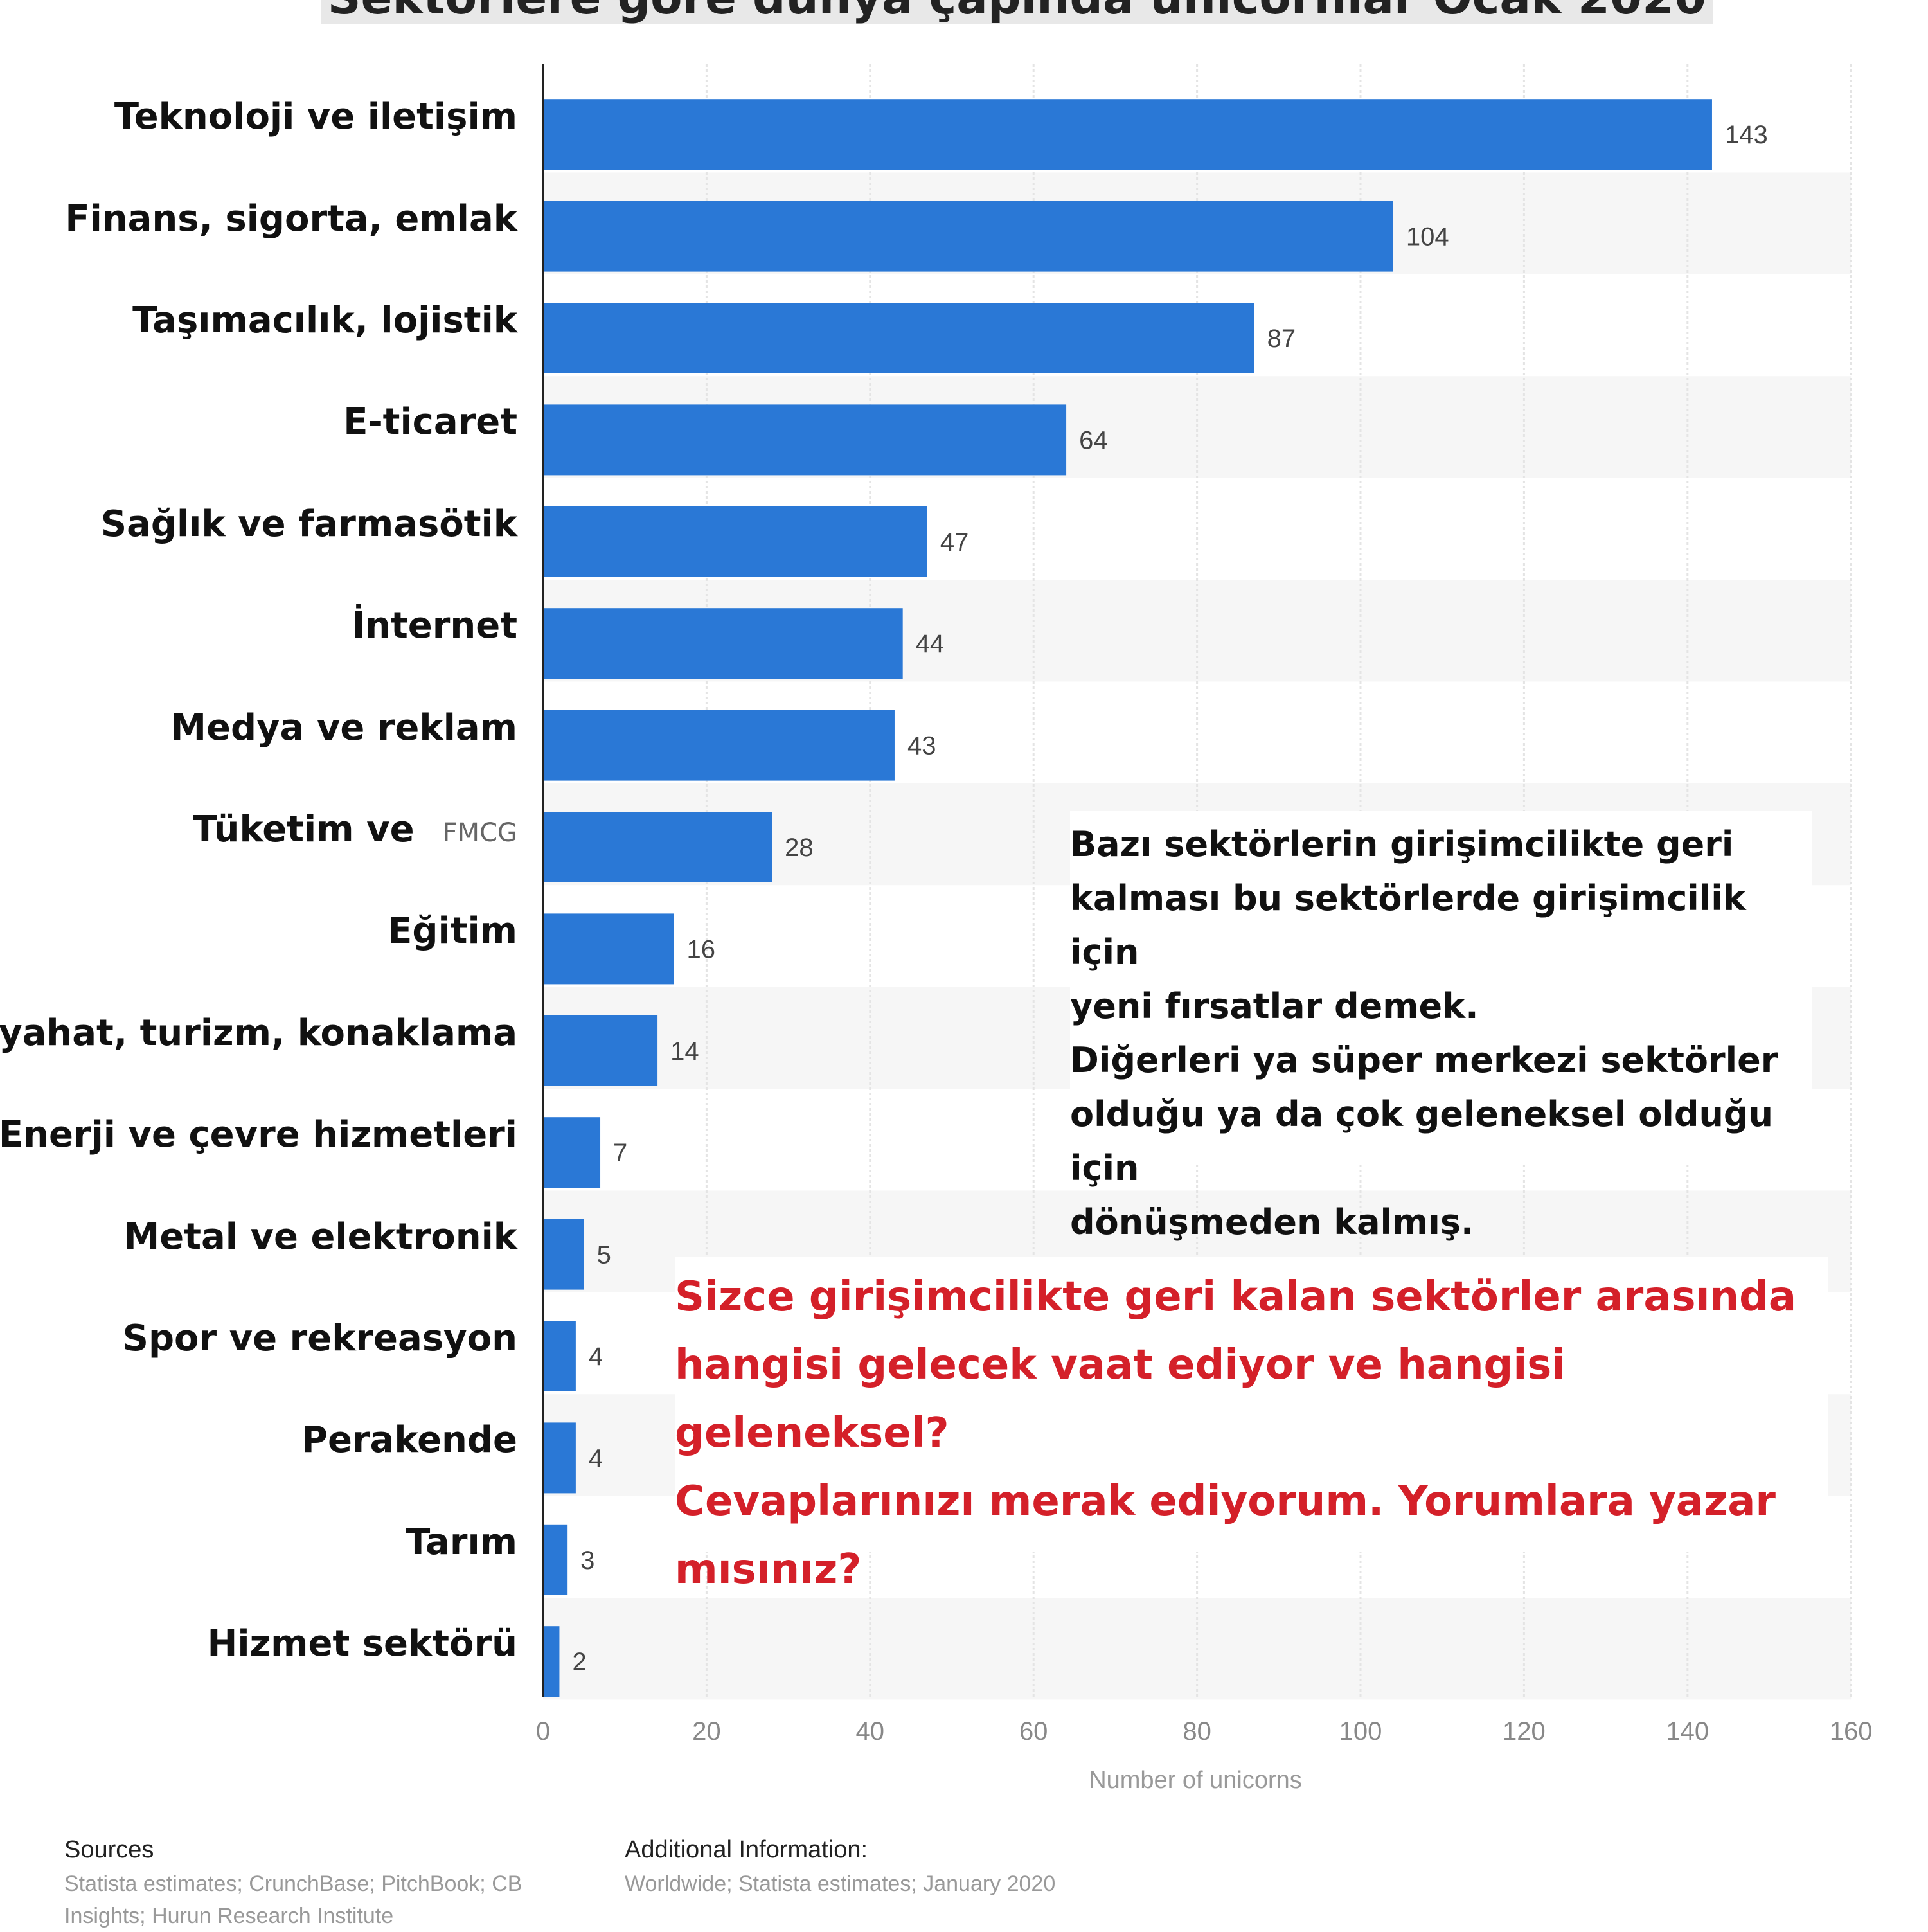 The width and height of the screenshot is (1928, 1932). What do you see at coordinates (579, 1662) in the screenshot?
I see `value-label: 2` at bounding box center [579, 1662].